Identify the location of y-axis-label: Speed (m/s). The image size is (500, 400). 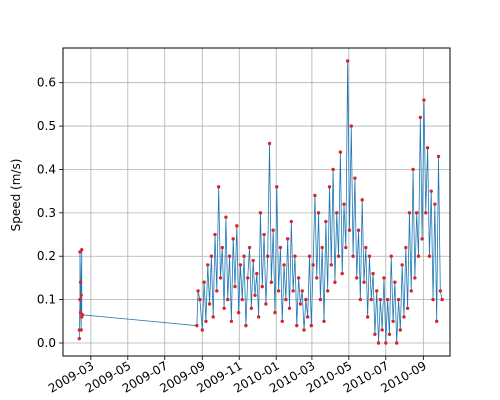
(16, 195).